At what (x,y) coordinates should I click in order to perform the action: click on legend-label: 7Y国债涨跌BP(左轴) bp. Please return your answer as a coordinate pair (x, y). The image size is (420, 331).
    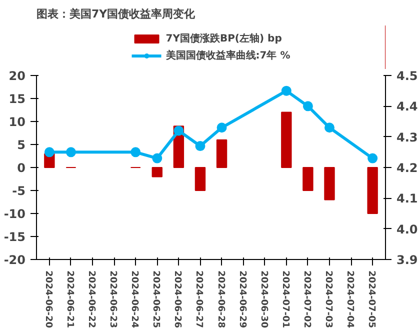
    Looking at the image, I should click on (224, 39).